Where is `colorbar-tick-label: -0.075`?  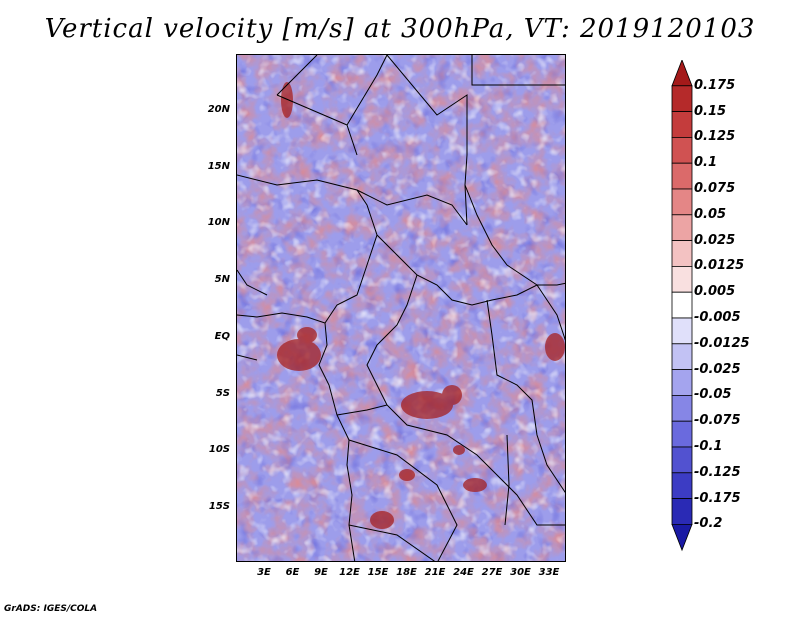
colorbar-tick-label: -0.075 is located at coordinates (717, 421).